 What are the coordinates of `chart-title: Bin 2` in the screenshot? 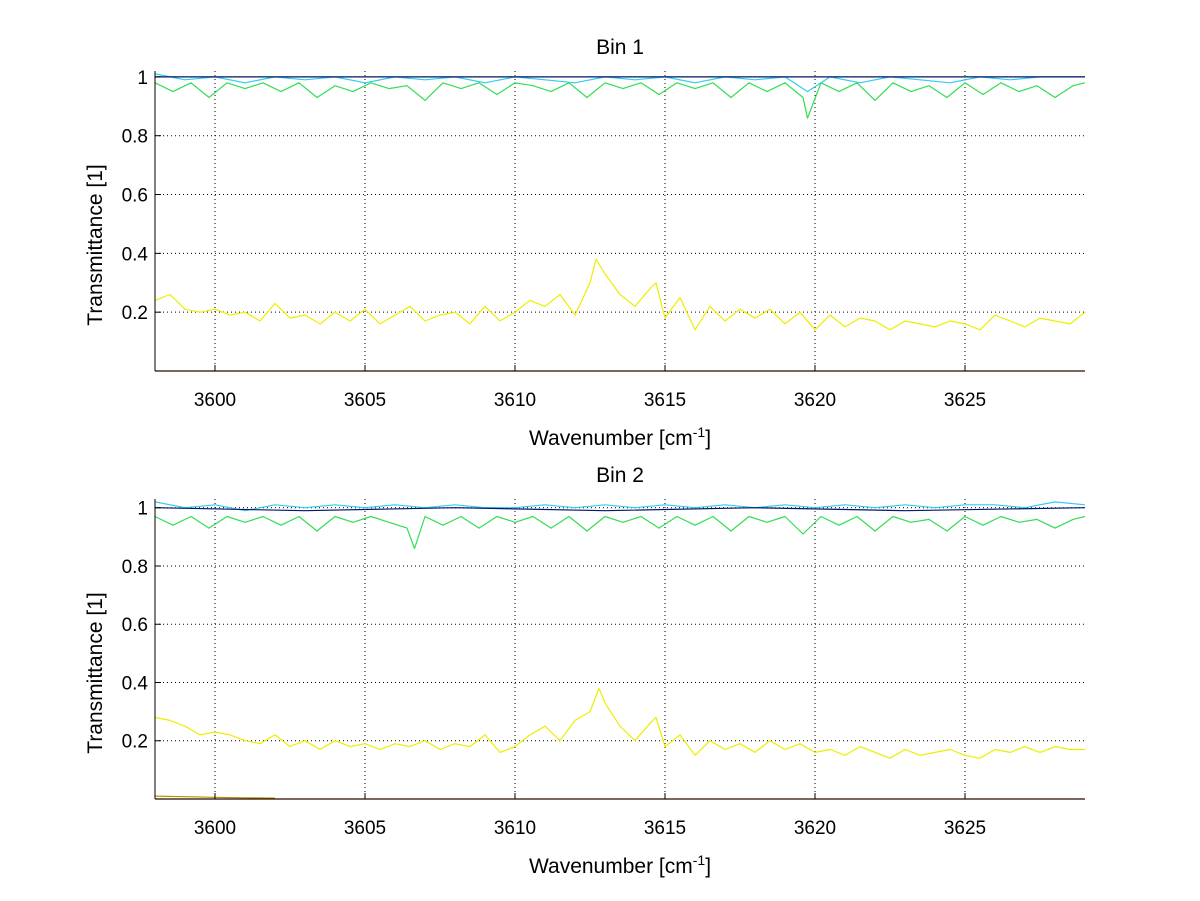 It's located at (620, 475).